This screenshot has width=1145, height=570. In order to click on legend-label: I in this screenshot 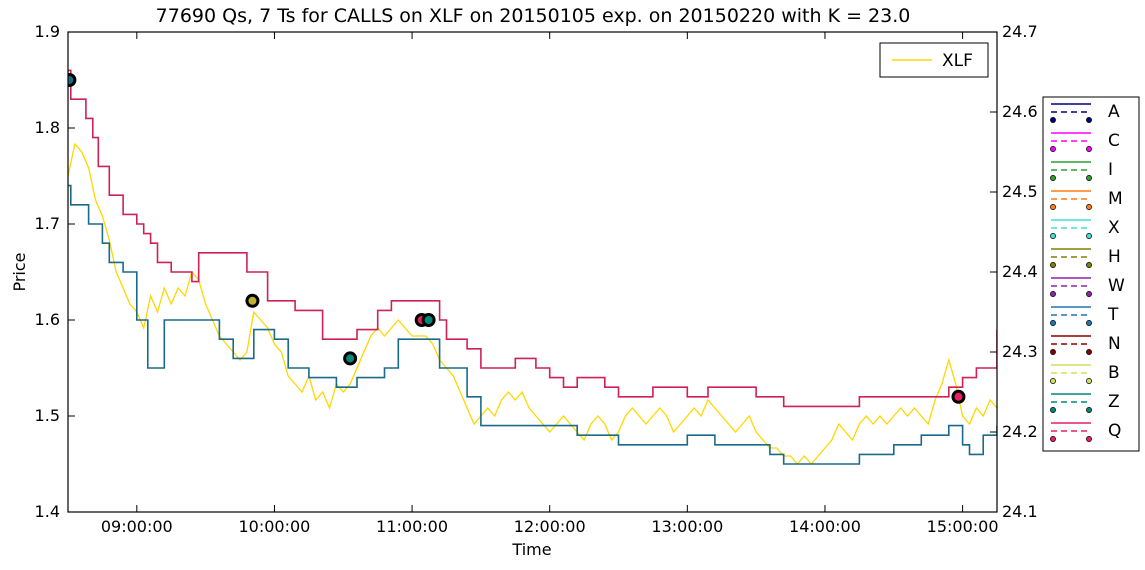, I will do `click(1110, 170)`.